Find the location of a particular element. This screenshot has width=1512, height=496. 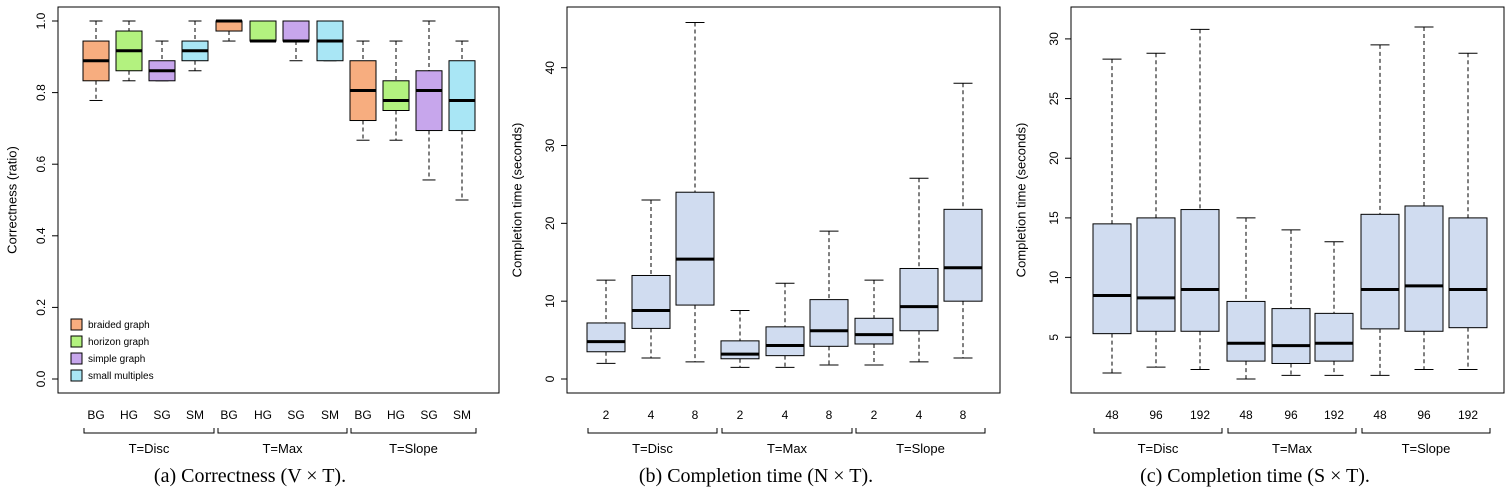

y-tick-label: 0.8 is located at coordinates (41, 92).